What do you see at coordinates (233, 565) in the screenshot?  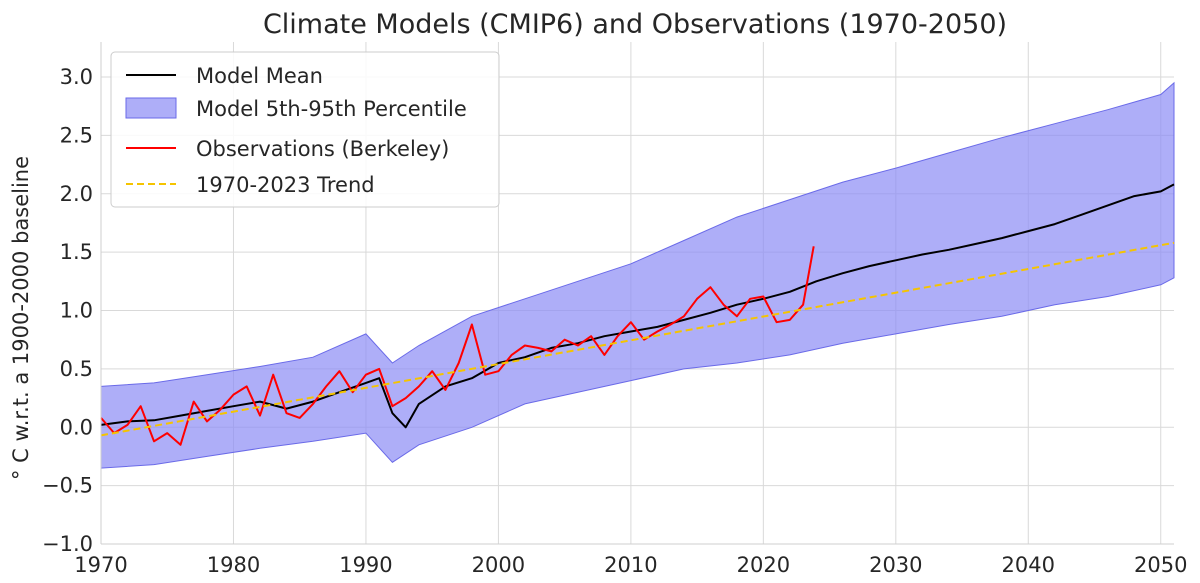 I see `x-tick-label: 1980` at bounding box center [233, 565].